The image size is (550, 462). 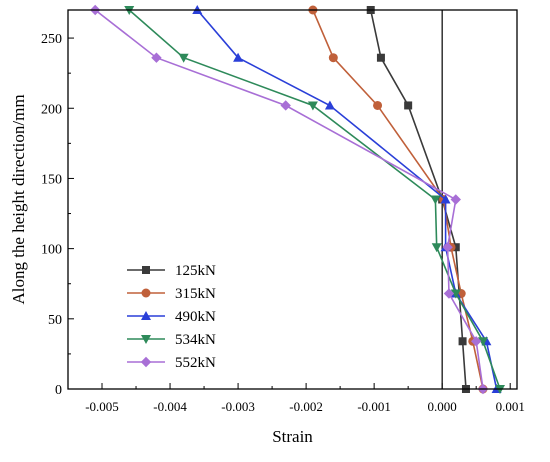 I want to click on x-tick-label: 0.000, so click(x=442, y=406).